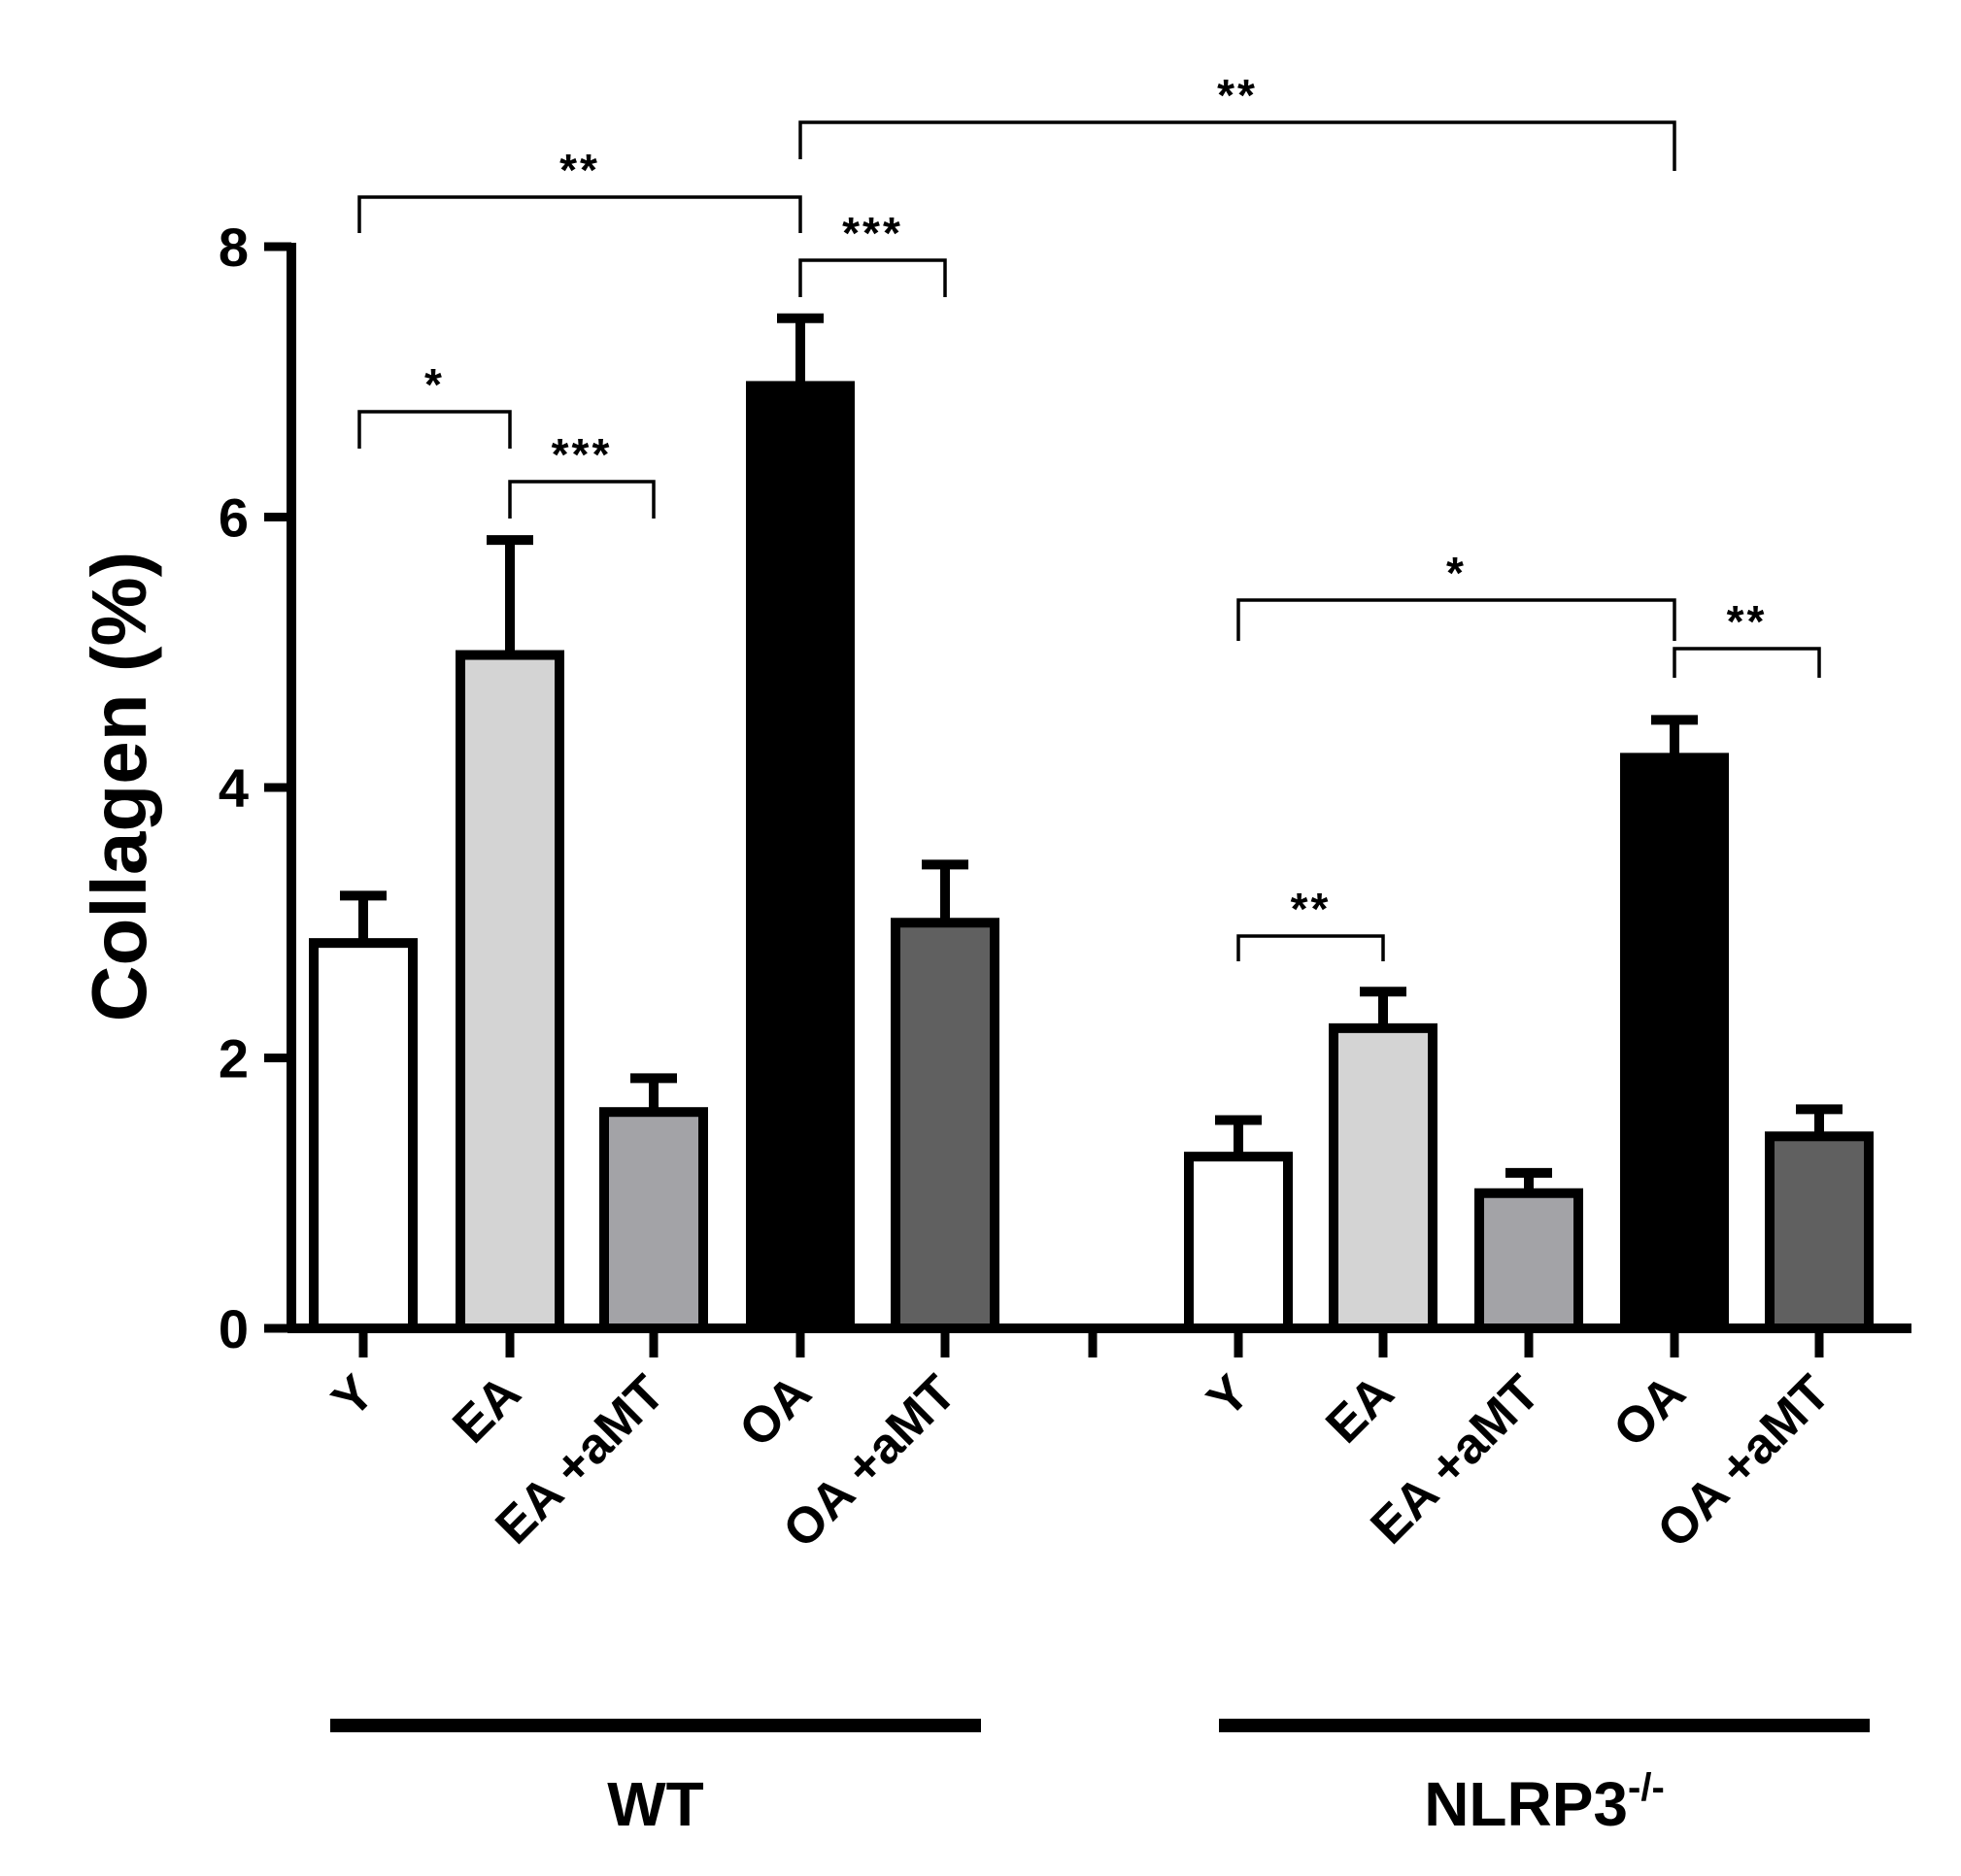  Describe the element at coordinates (119, 787) in the screenshot. I see `y-axis-label: Collagen (%)` at that location.